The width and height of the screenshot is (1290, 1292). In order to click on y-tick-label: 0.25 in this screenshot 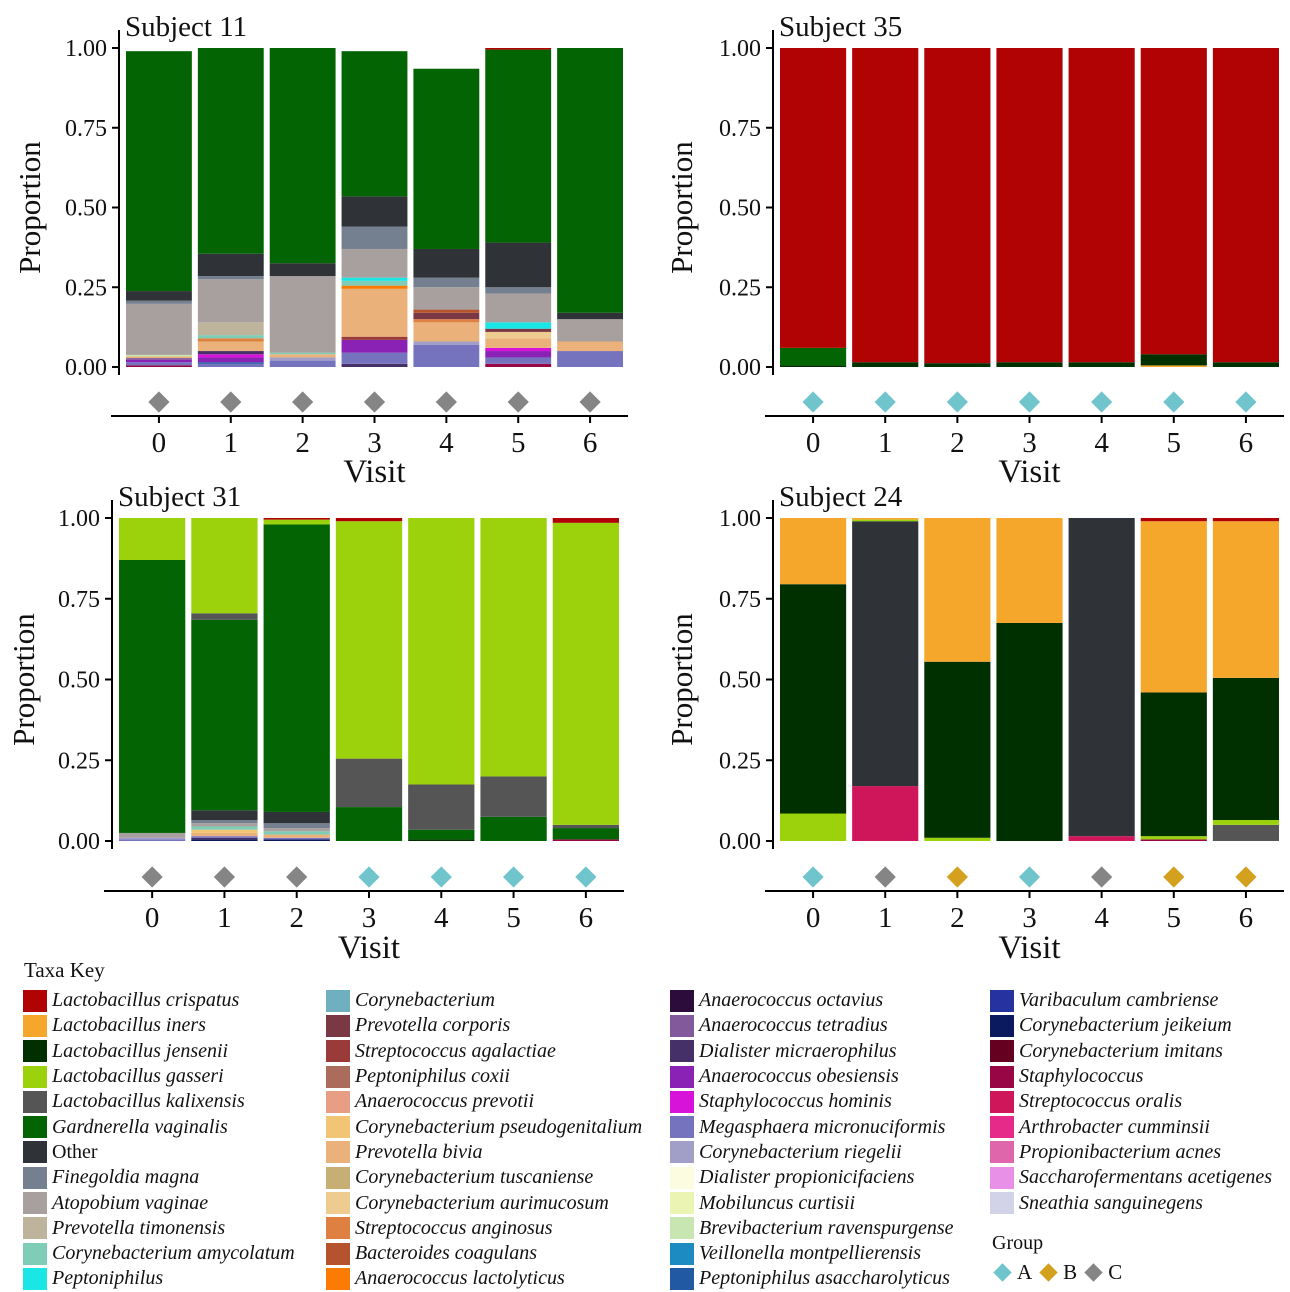, I will do `click(79, 761)`.